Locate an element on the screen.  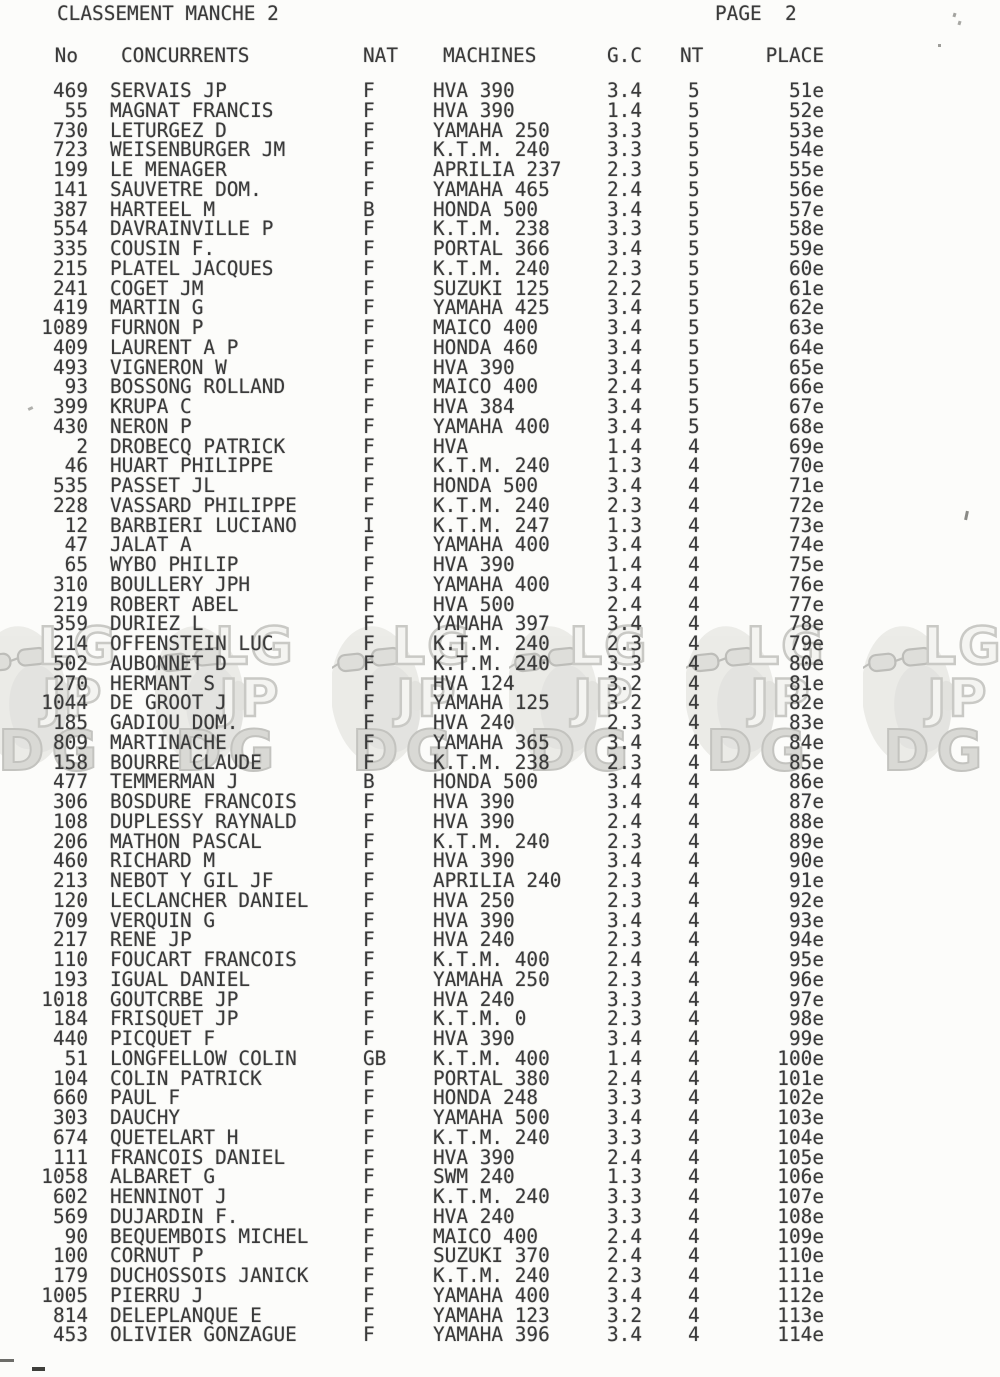
table-row: 1058 ALBARET G F SWM 240 1.3 4 106e is located at coordinates (412, 1177).